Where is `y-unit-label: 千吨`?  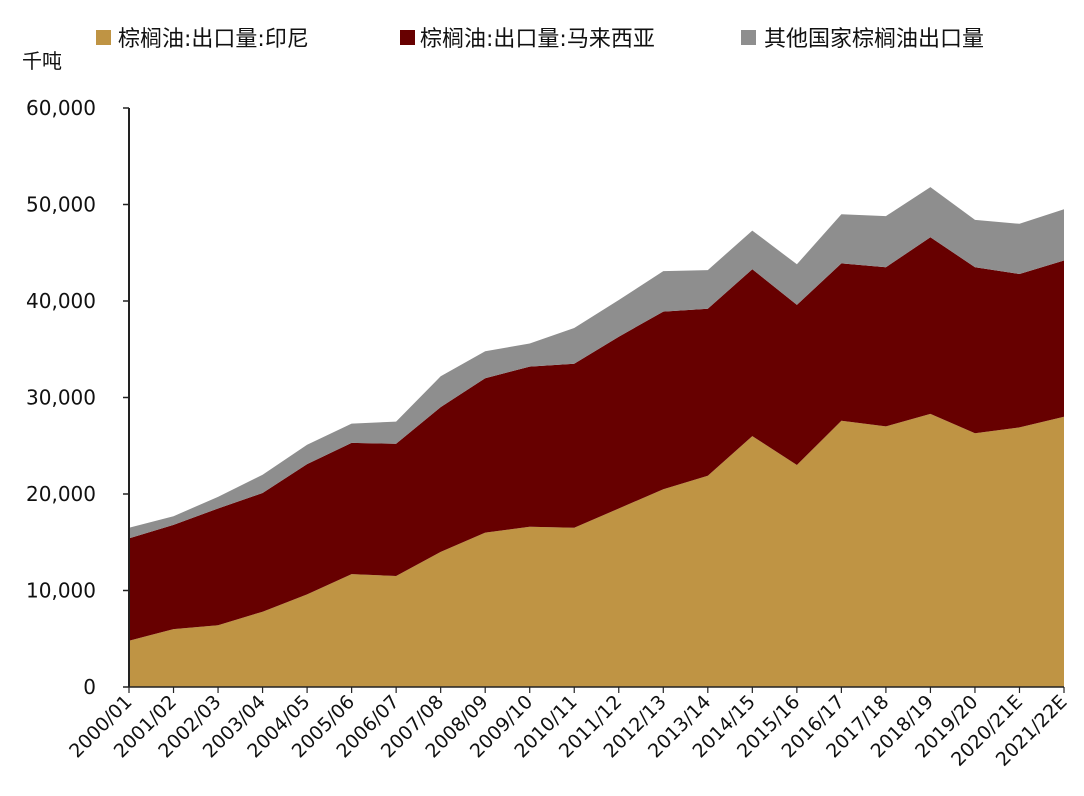
y-unit-label: 千吨 is located at coordinates (42, 61).